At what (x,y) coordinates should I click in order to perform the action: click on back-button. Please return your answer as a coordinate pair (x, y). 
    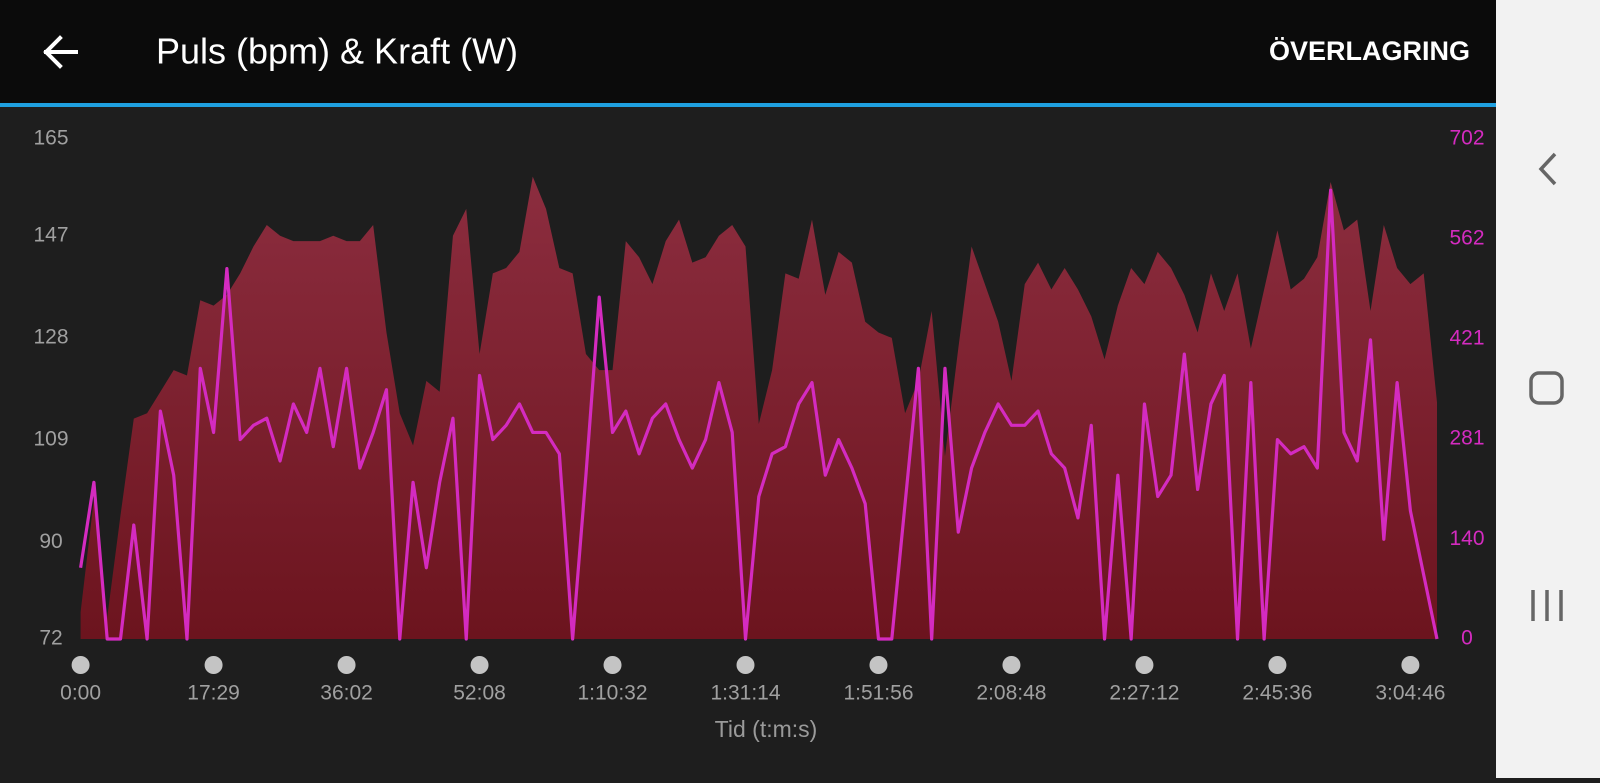
    Looking at the image, I should click on (60, 52).